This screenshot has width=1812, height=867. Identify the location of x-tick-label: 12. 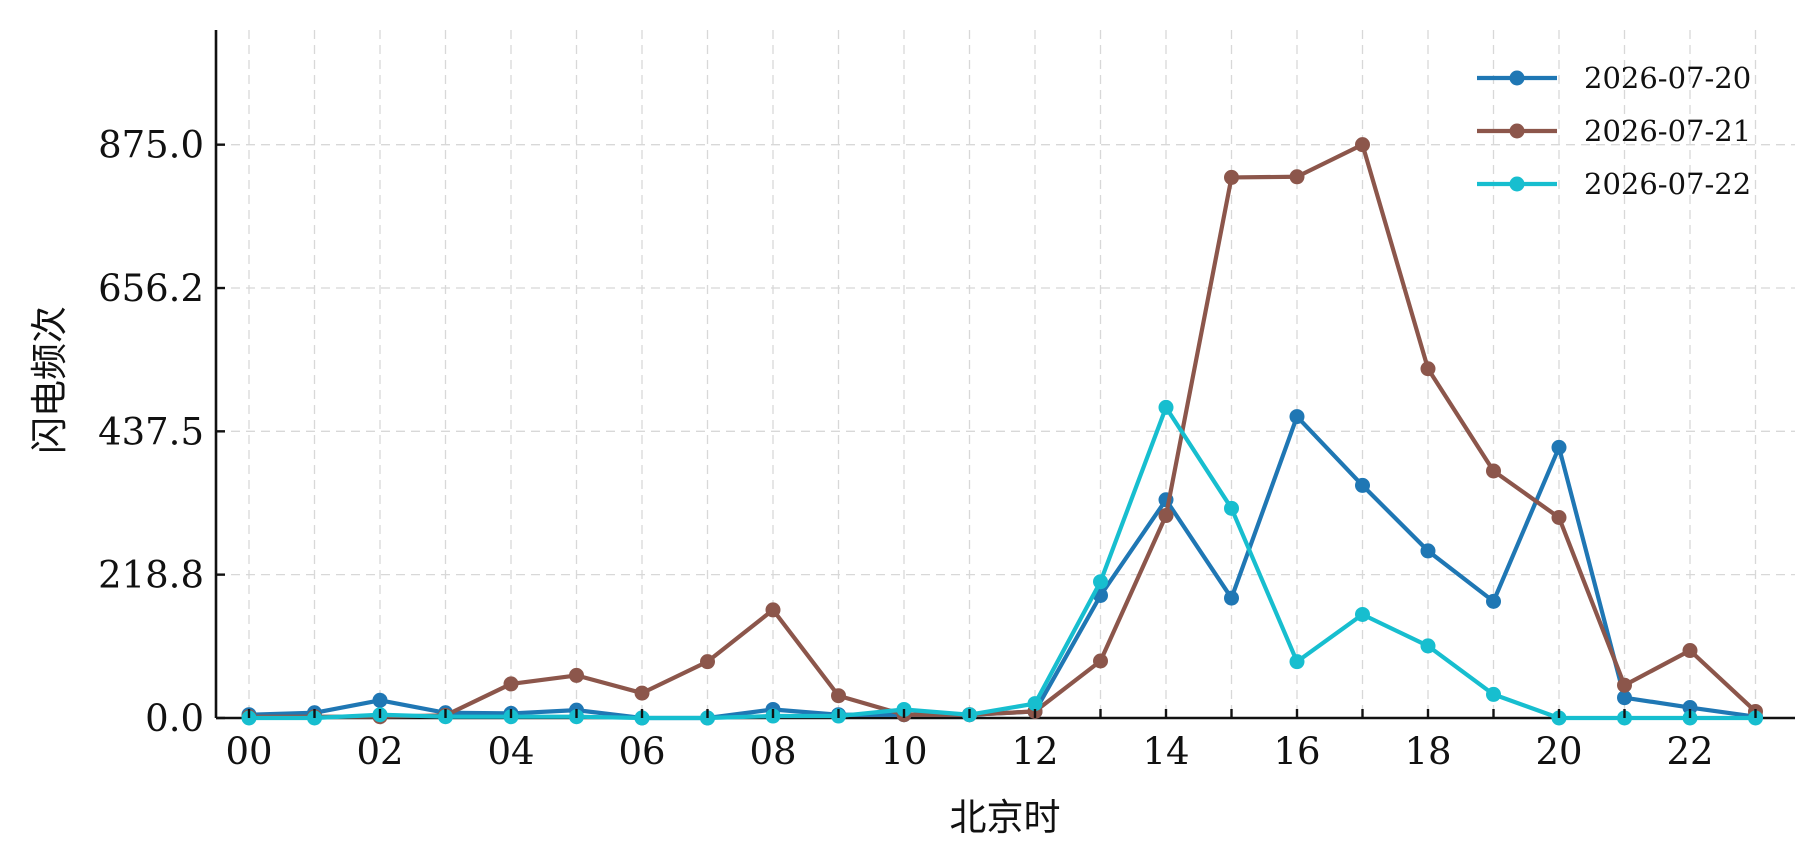
(1034, 751).